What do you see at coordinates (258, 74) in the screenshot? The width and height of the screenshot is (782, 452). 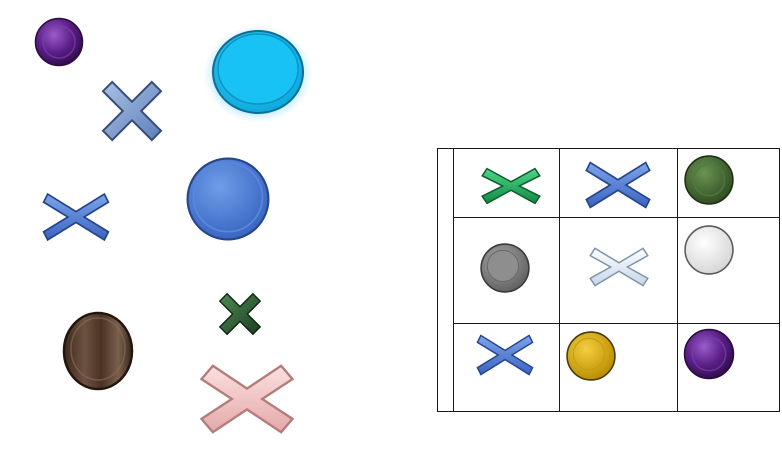 I see `cyan-glowing-disc-piece` at bounding box center [258, 74].